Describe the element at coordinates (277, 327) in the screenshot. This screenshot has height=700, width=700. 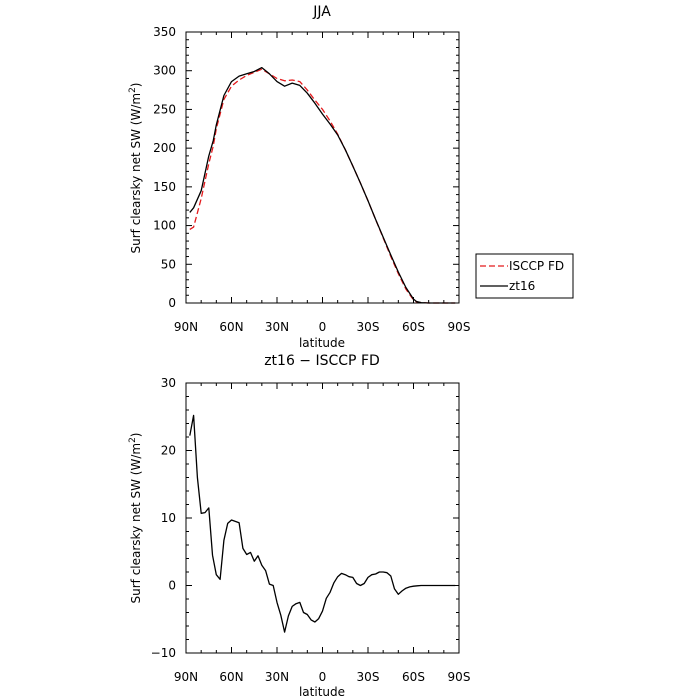
I see `top-x-tick-label: 30N` at that location.